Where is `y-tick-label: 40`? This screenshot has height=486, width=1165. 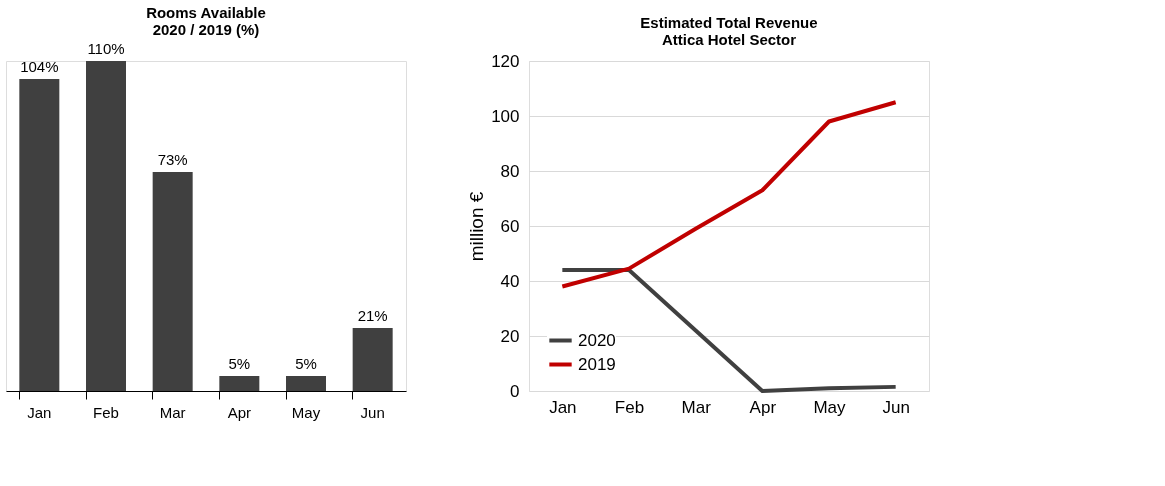 y-tick-label: 40 is located at coordinates (510, 281).